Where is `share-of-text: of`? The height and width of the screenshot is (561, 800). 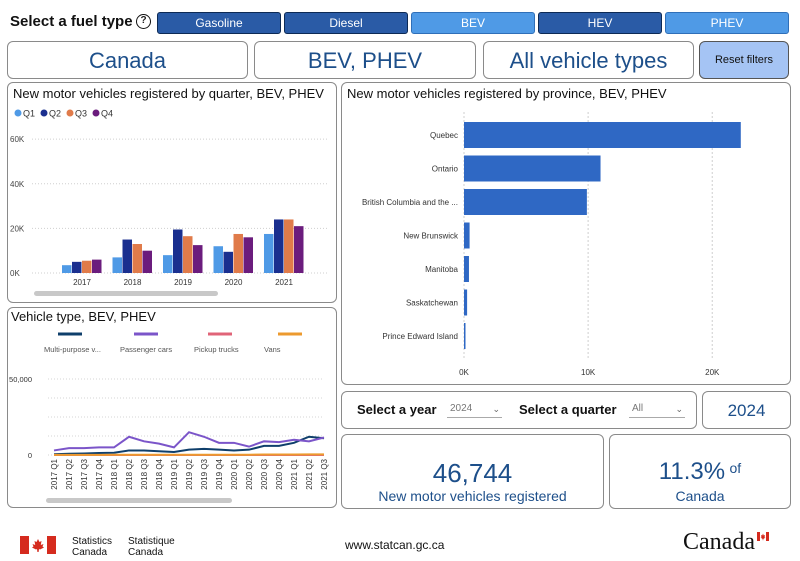
share-of-text: of is located at coordinates (735, 468).